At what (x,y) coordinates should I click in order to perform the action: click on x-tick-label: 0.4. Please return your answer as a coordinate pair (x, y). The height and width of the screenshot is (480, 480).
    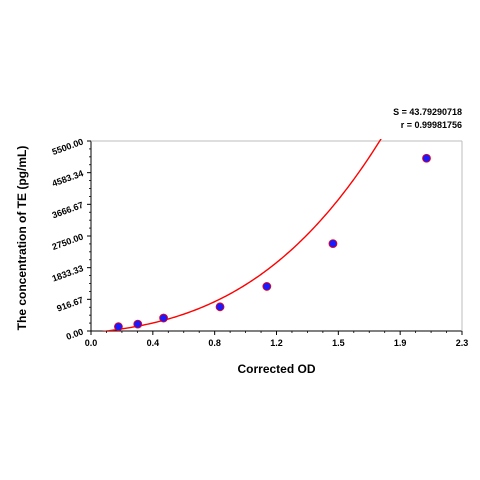
    Looking at the image, I should click on (153, 343).